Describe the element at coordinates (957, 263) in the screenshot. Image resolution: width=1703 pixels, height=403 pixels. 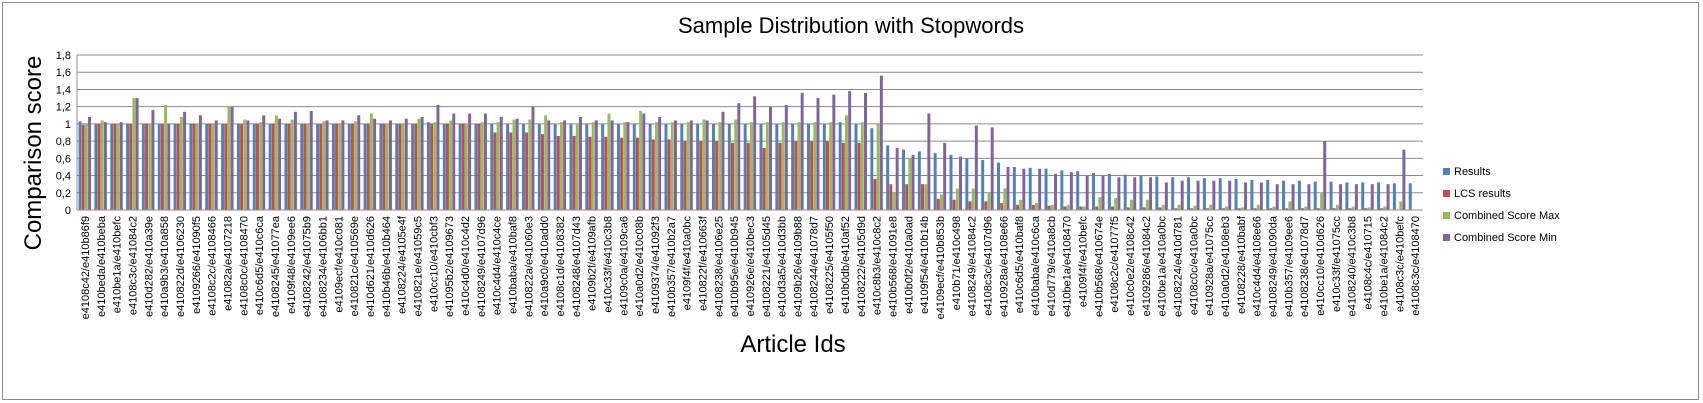
I see `x-tick-label: e410b71/e410c498` at that location.